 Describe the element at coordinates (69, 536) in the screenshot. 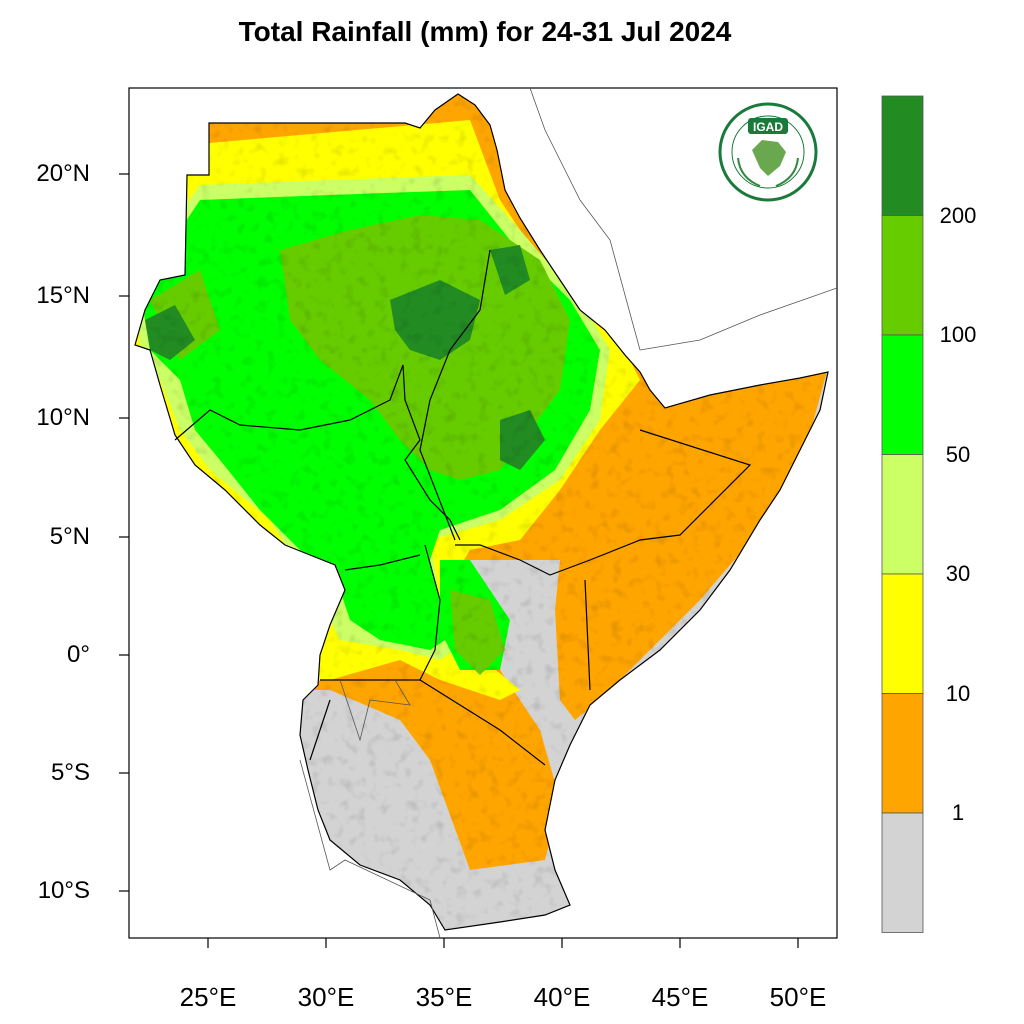

I see `lat-label-5n: 5°N` at that location.